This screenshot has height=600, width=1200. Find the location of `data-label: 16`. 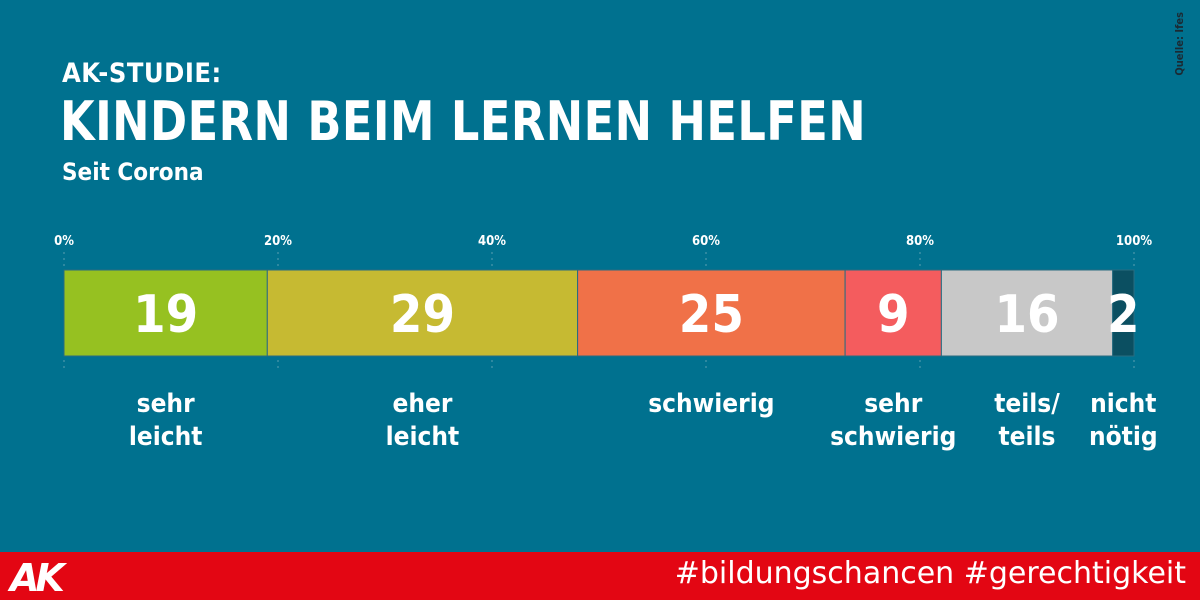

data-label: 16 is located at coordinates (1026, 315).